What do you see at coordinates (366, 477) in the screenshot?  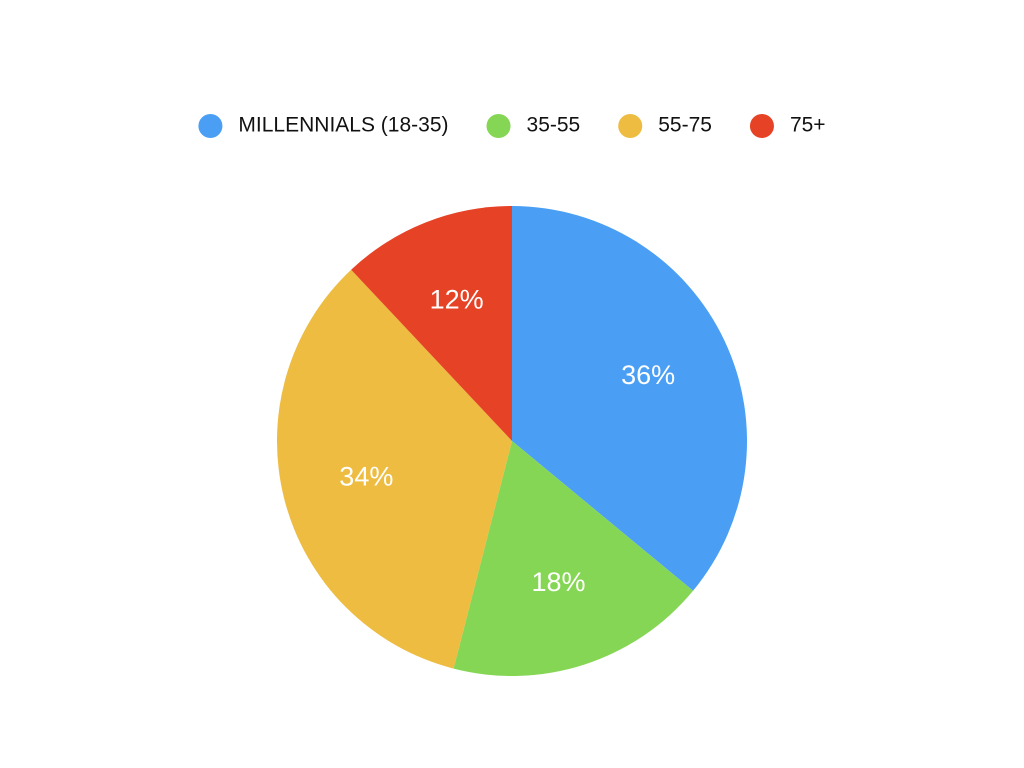 I see `slice-label: 34%` at bounding box center [366, 477].